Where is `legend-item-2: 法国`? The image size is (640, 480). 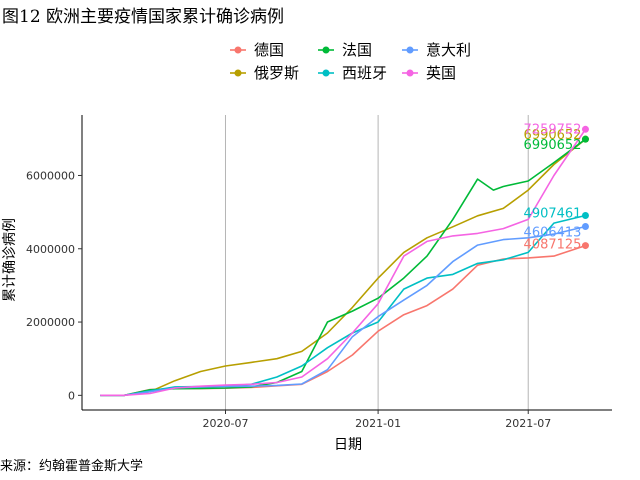 legend-item-2: 法国 is located at coordinates (345, 50).